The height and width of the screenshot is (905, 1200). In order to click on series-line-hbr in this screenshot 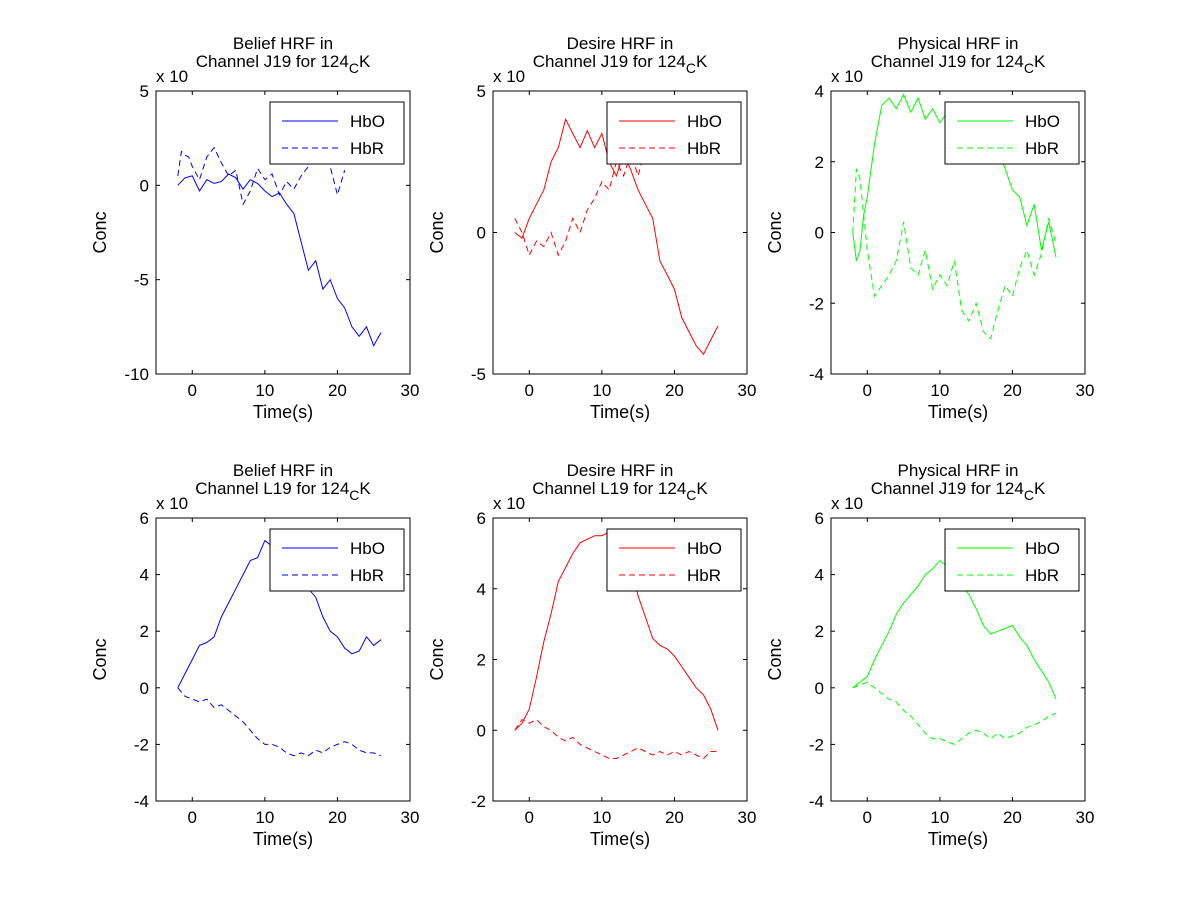, I will do `click(954, 713)`.